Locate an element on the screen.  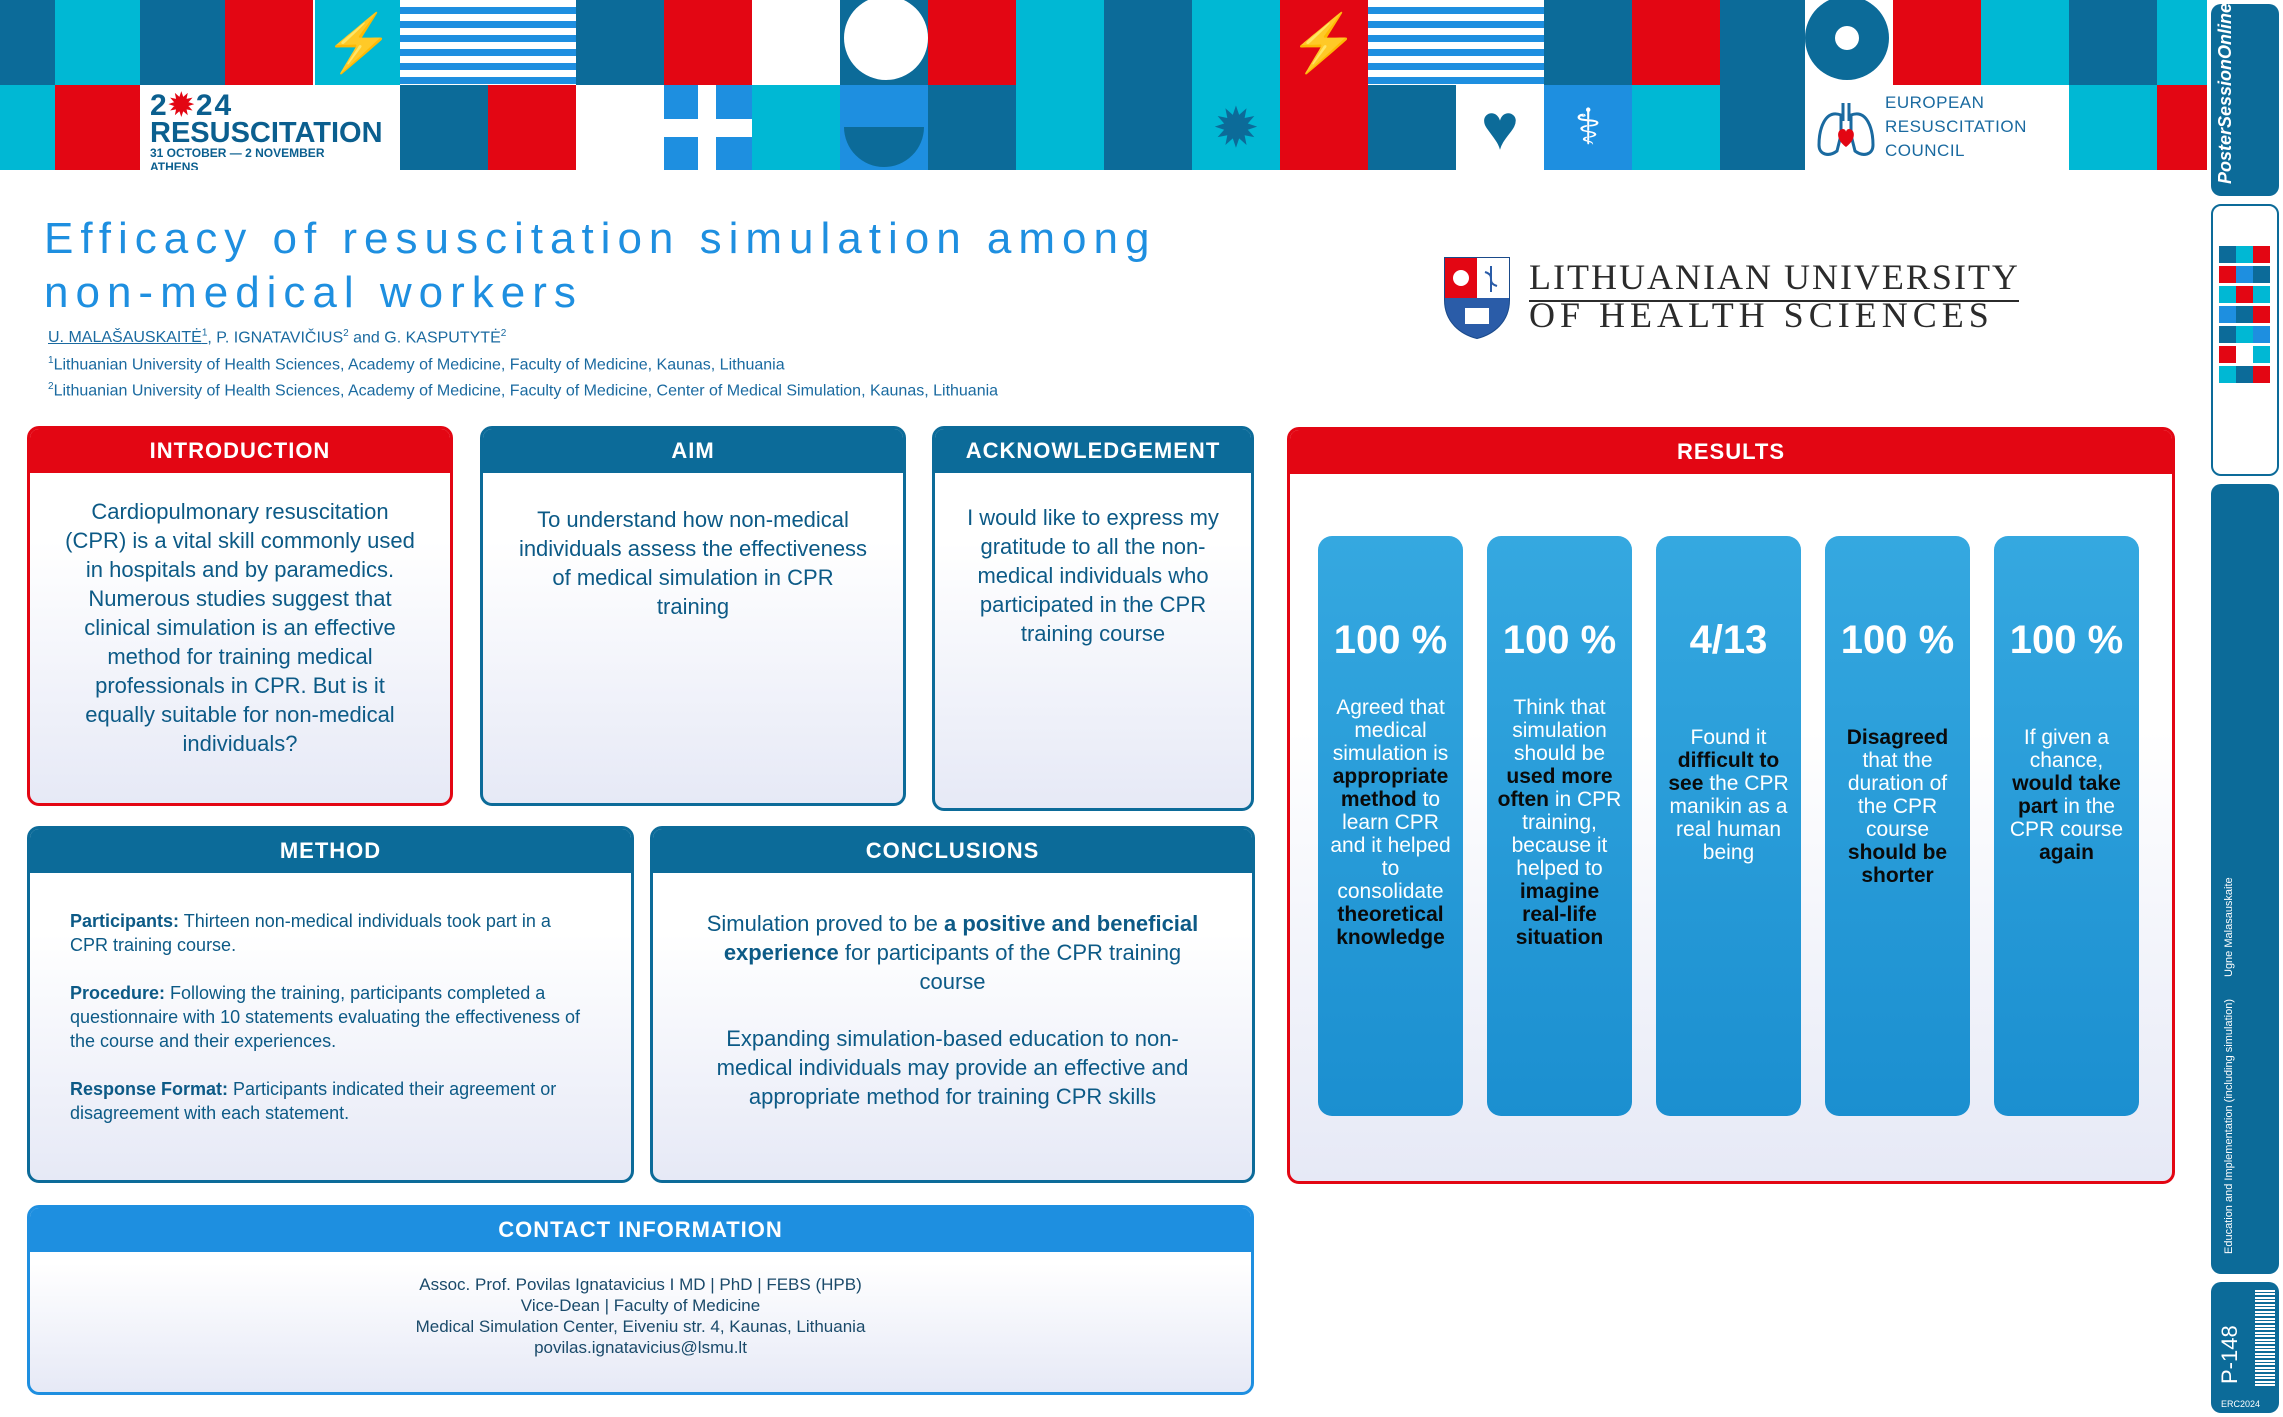
medical-staff-icon: ⚕ is located at coordinates (1588, 127).